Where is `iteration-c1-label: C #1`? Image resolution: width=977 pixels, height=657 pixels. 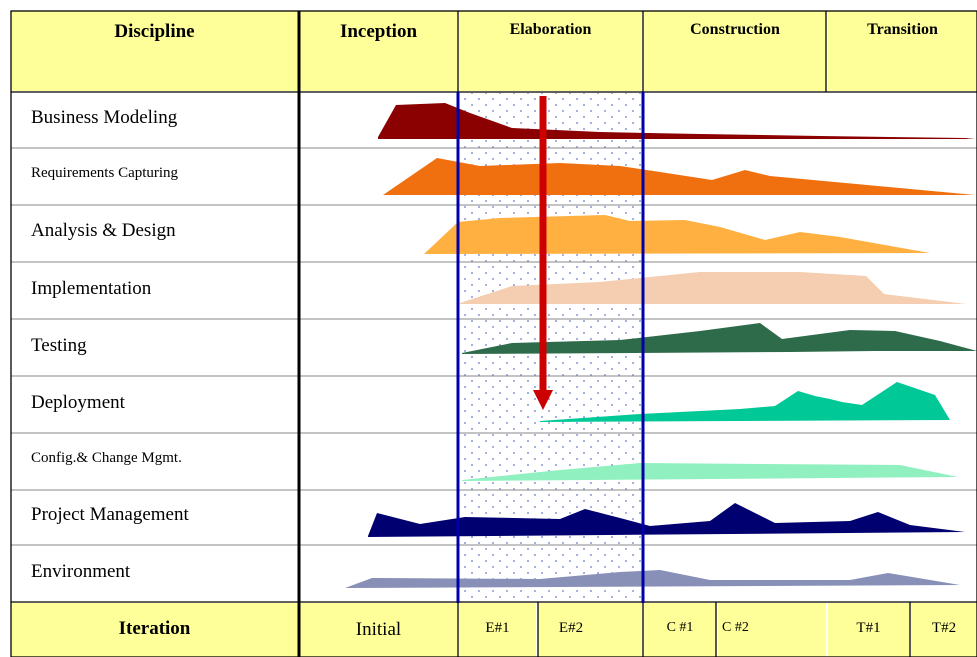
iteration-c1-label: C #1 is located at coordinates (680, 627).